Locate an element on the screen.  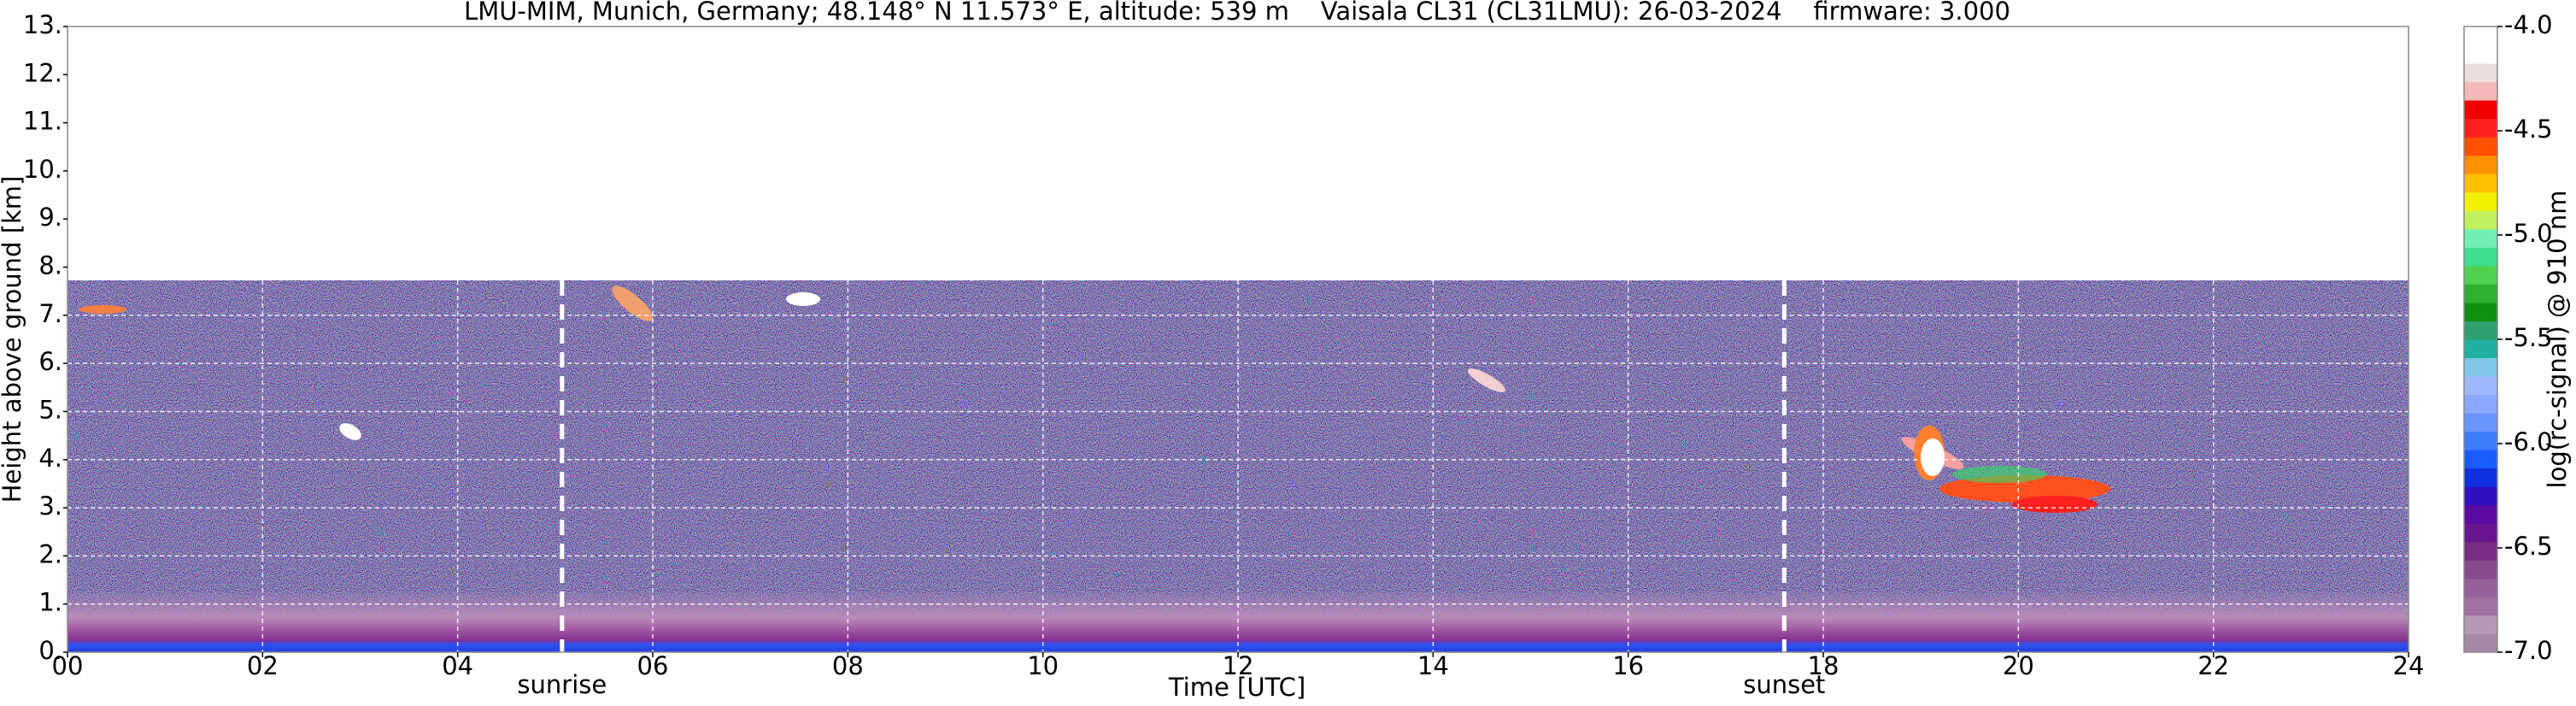
colorbar-tick-label: -4.5 is located at coordinates (2528, 129).